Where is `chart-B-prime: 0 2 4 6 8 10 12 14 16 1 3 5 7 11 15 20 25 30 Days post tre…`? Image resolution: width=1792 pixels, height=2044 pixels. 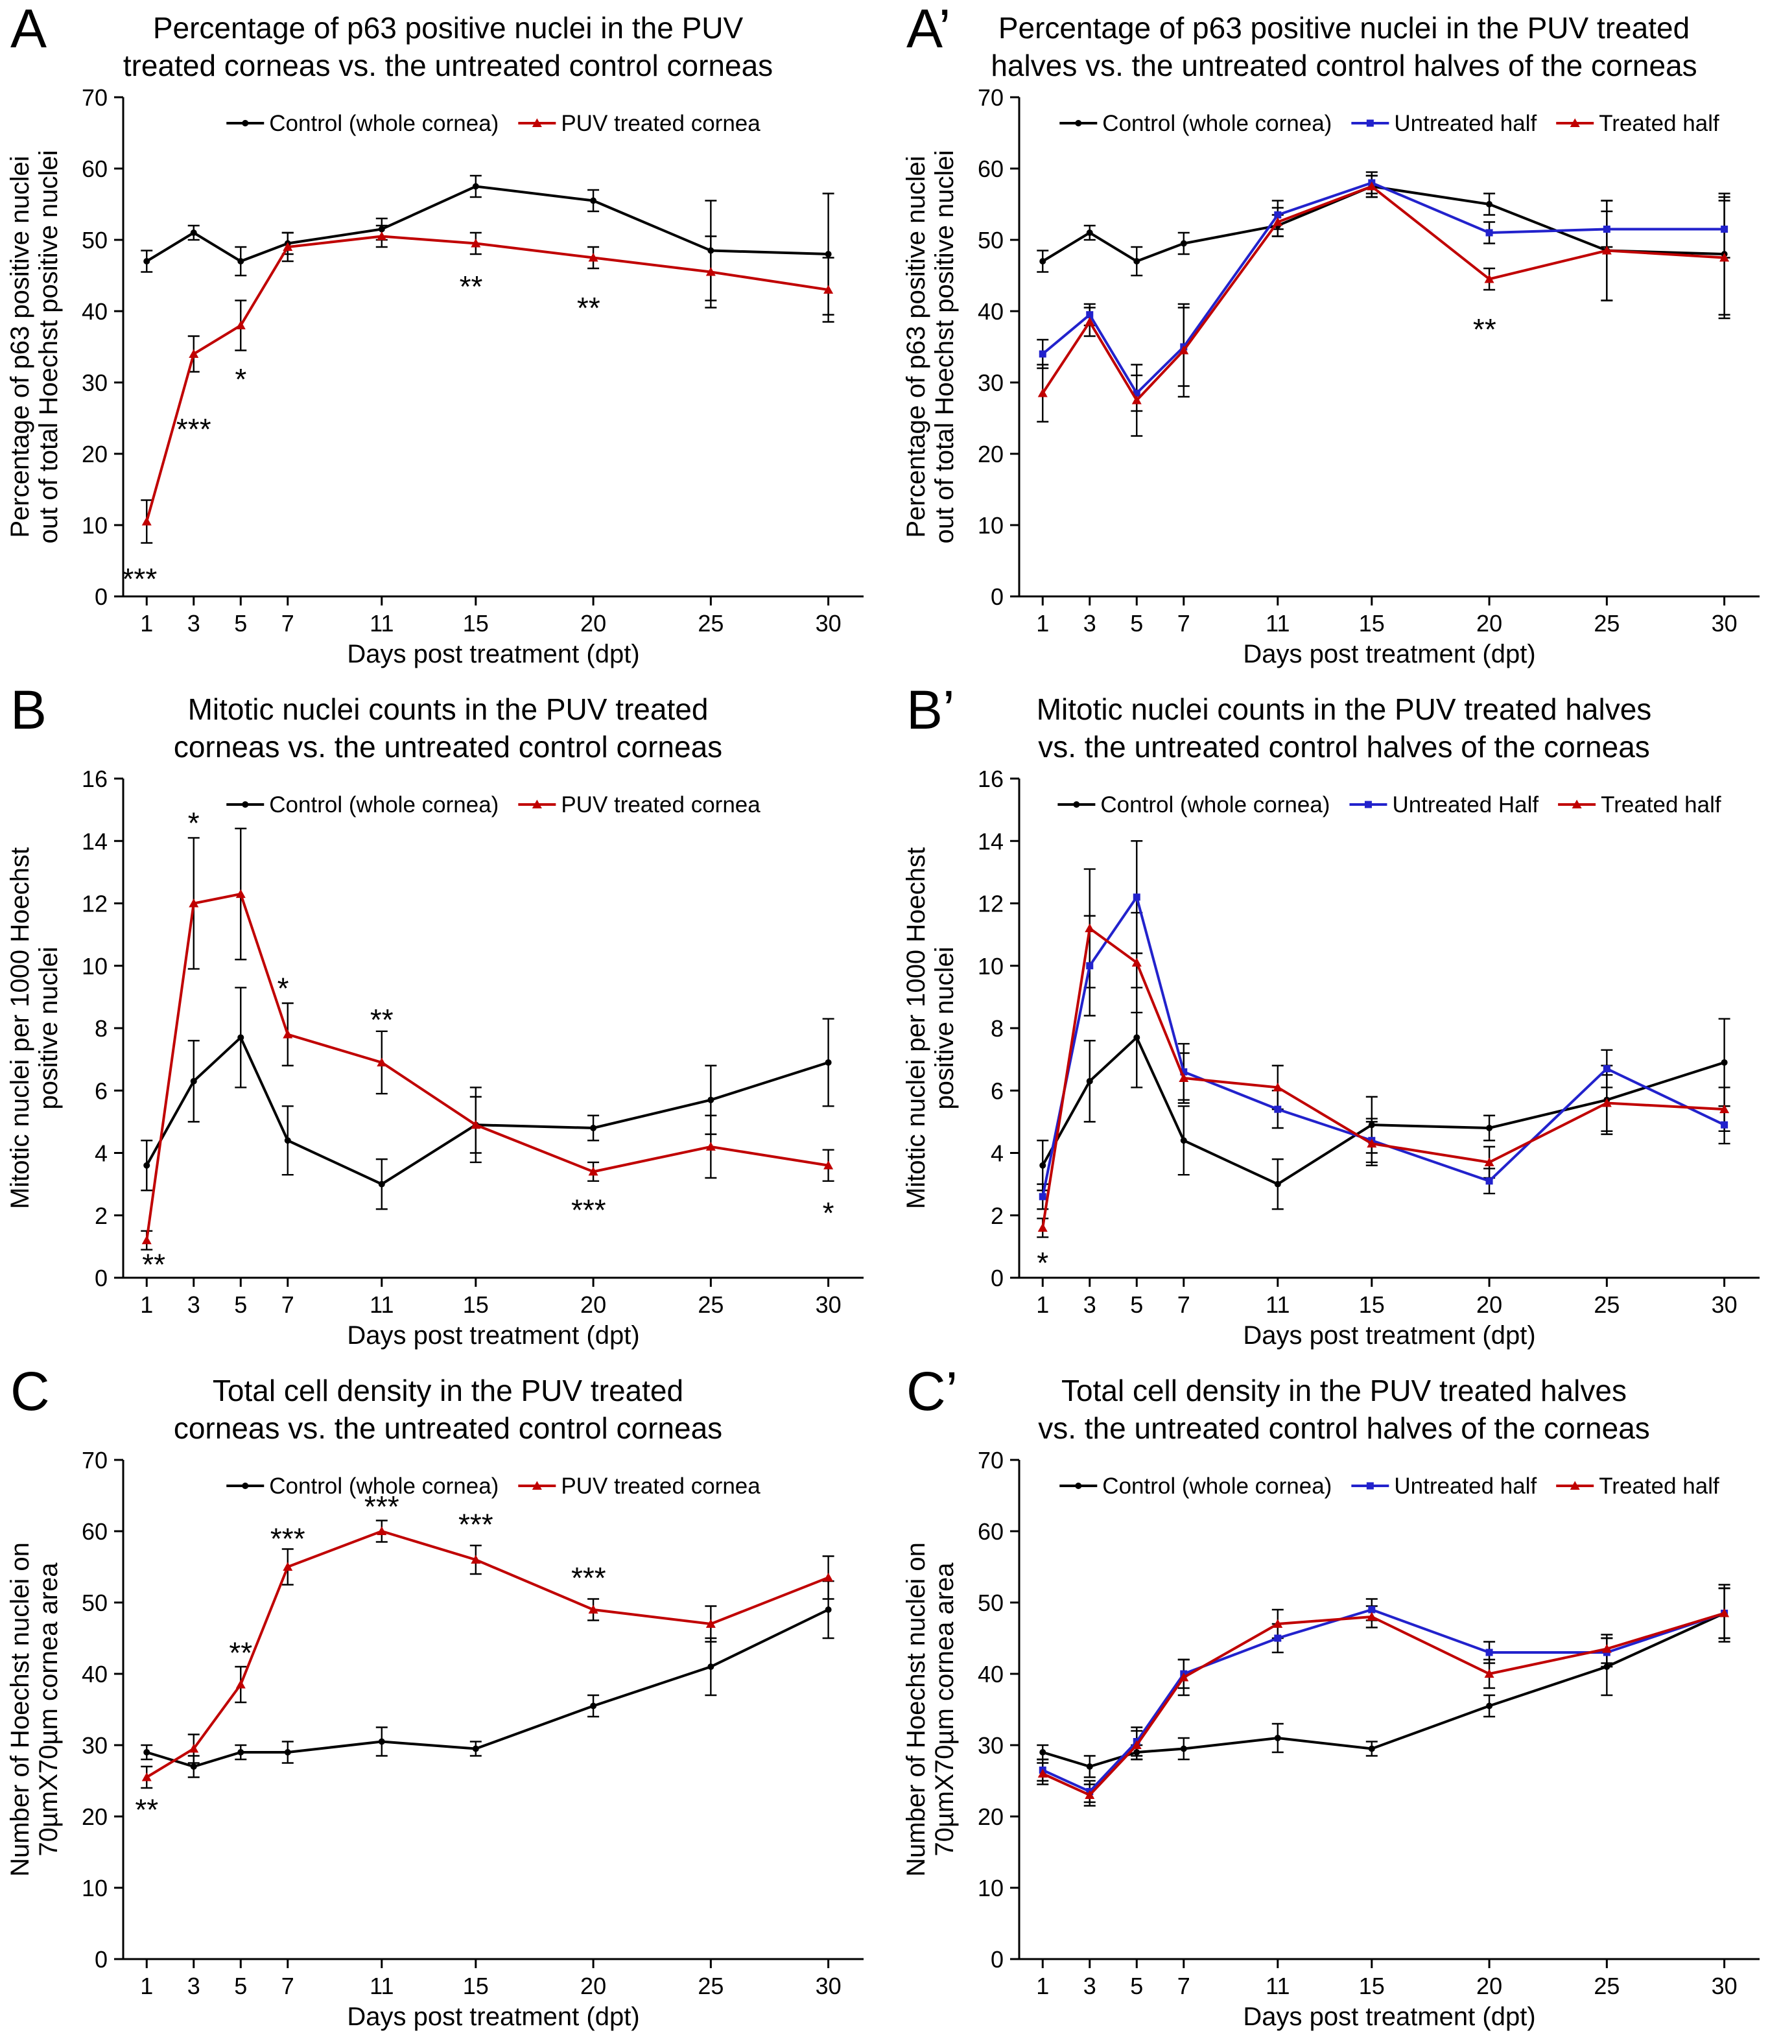 chart-B-prime: 0 2 4 6 8 10 12 14 16 1 3 5 7 11 15 20 25 30 Days post tre… is located at coordinates (1344, 1061).